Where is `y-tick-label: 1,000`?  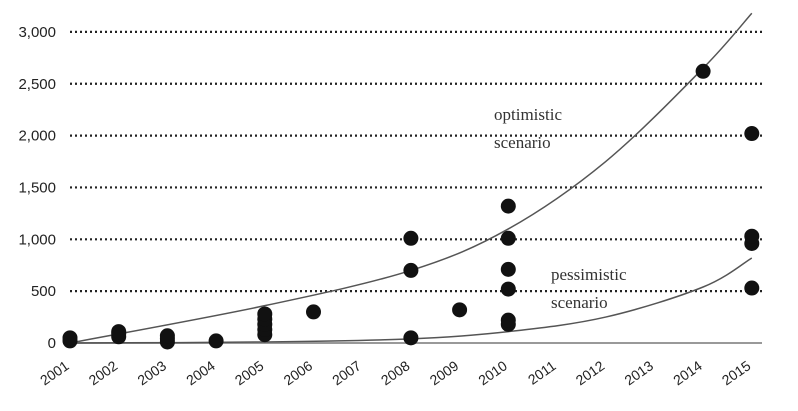 y-tick-label: 1,000 is located at coordinates (37, 239).